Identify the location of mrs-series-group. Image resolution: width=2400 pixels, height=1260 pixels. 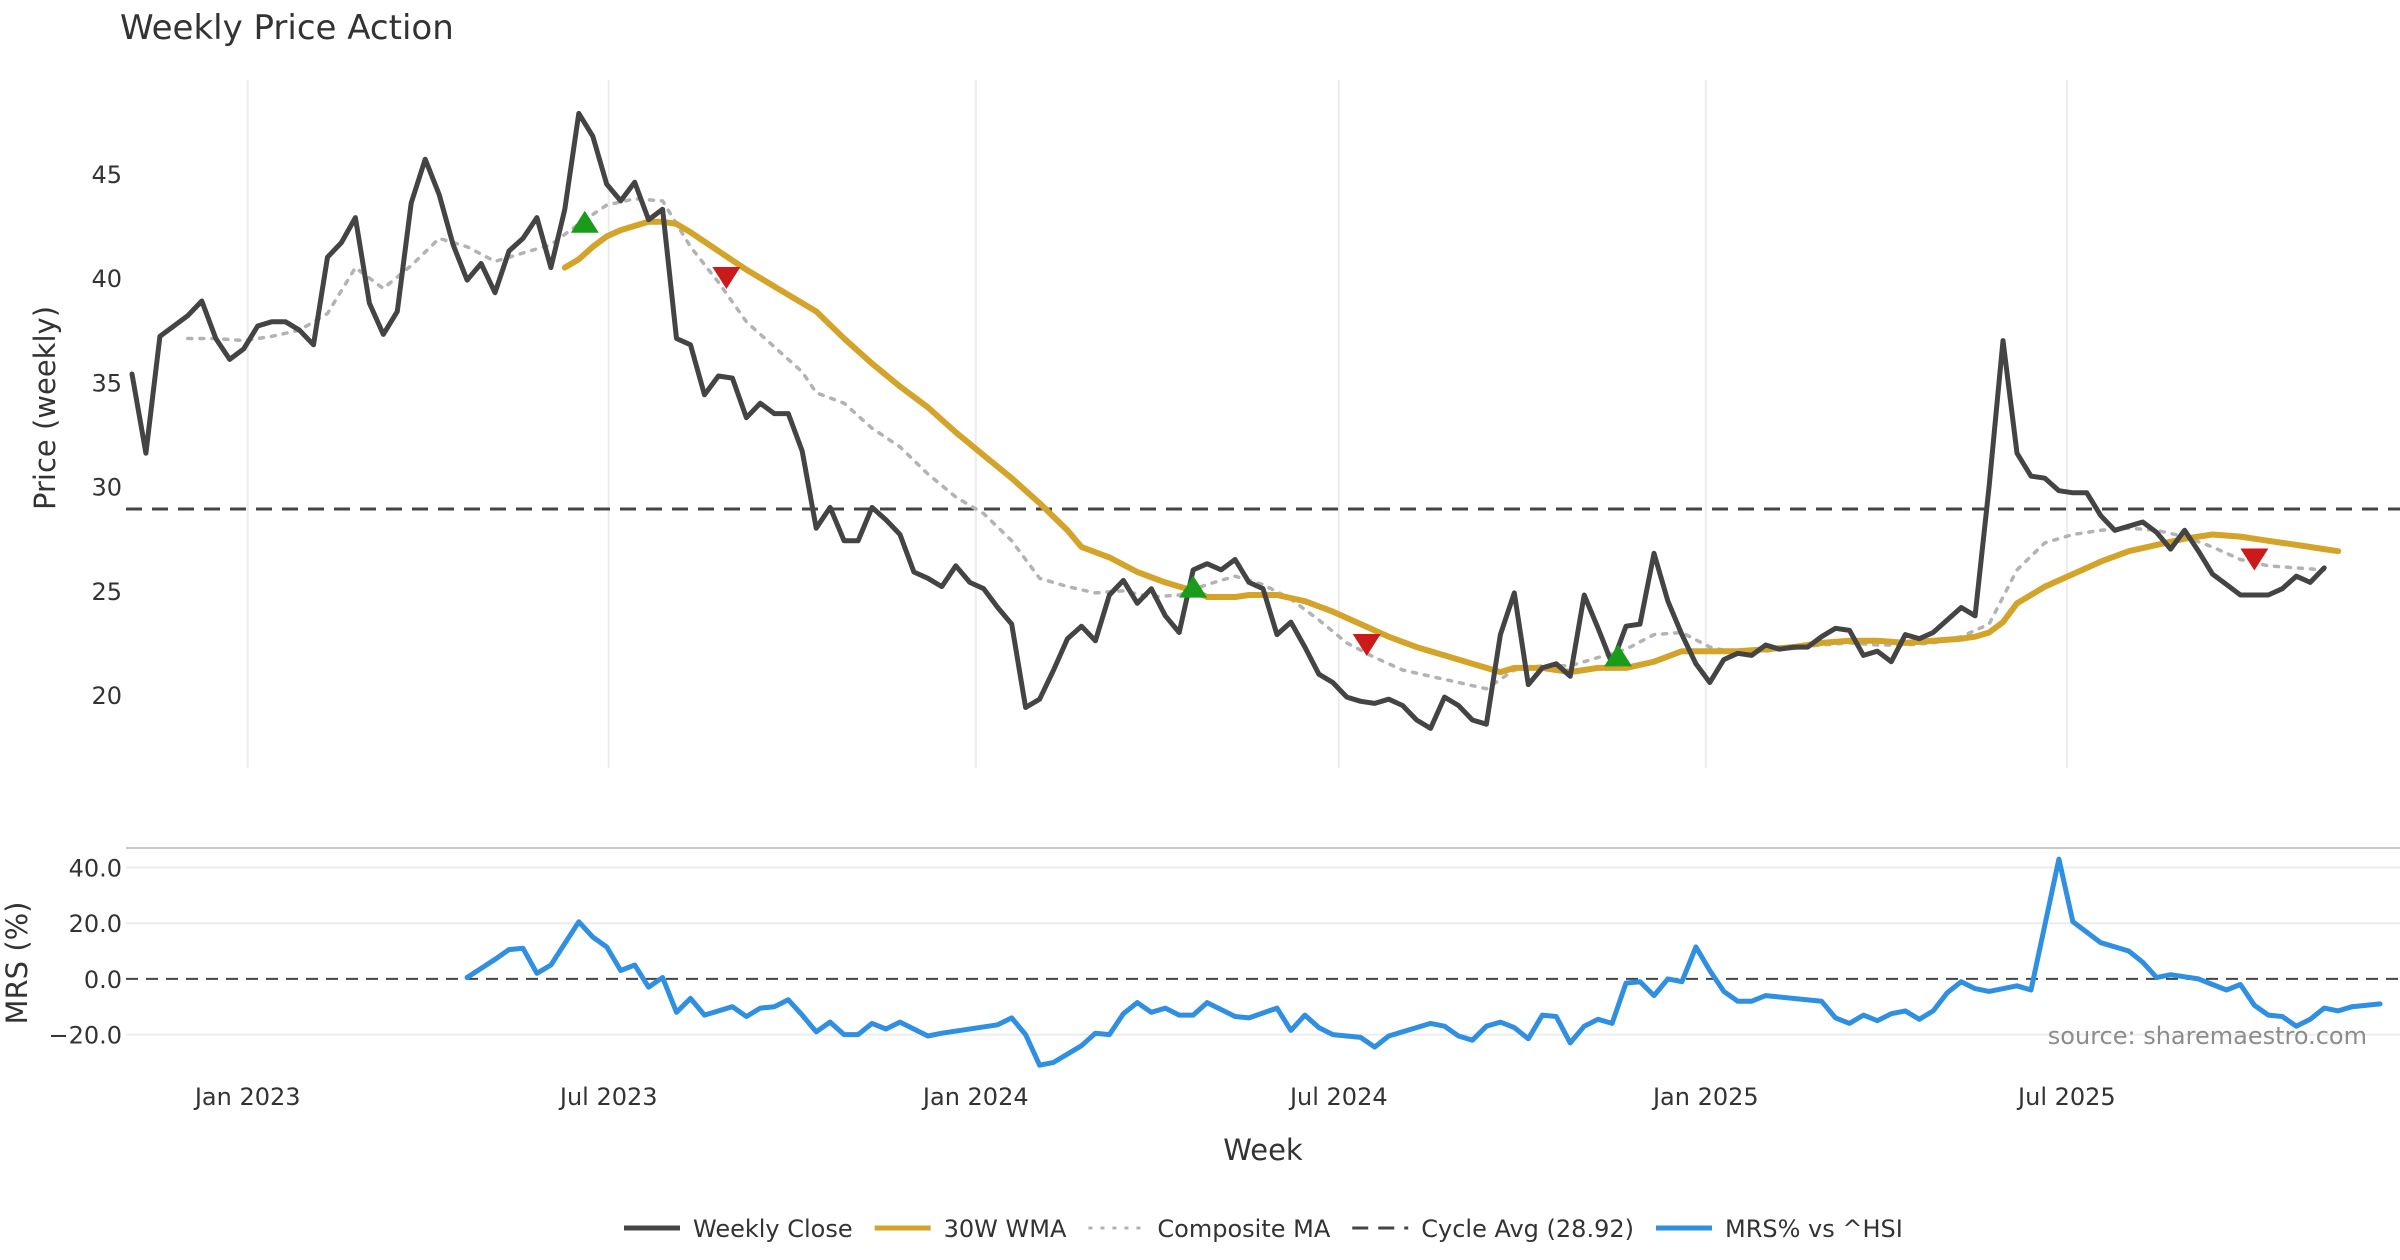
(1423, 962).